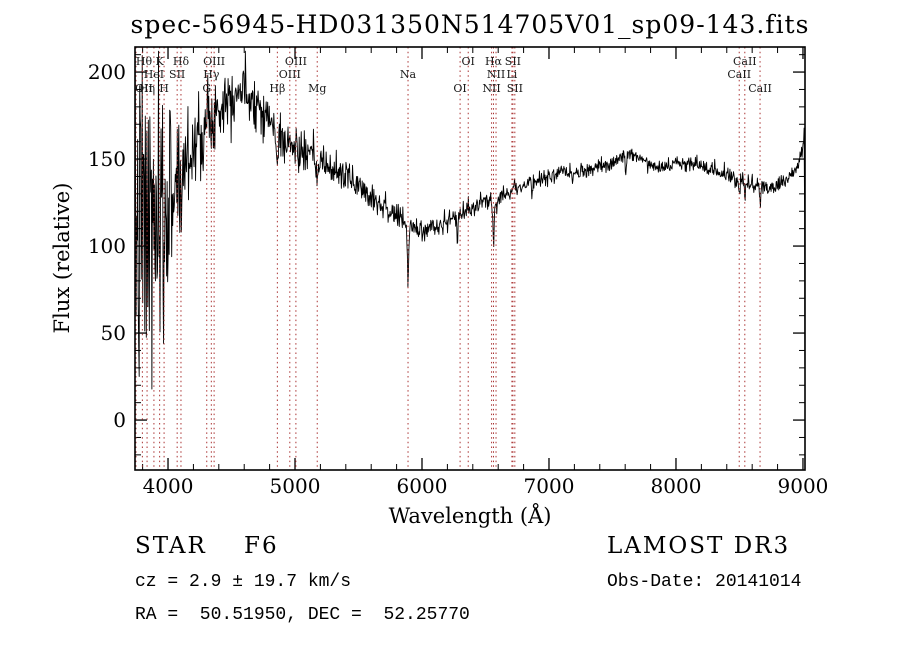 The width and height of the screenshot is (900, 649). I want to click on spectral-line-label: Li, so click(511, 74).